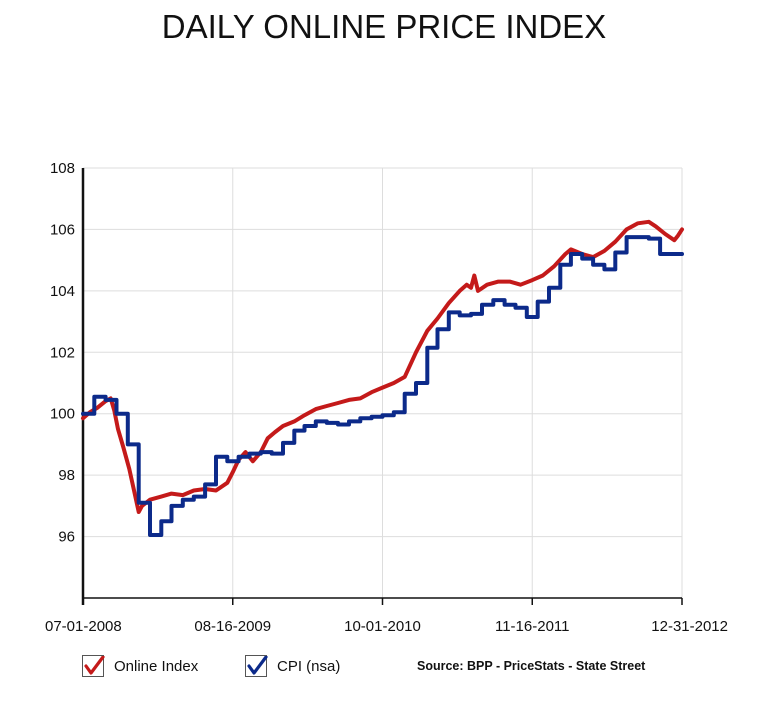 The width and height of the screenshot is (768, 713). Describe the element at coordinates (62, 168) in the screenshot. I see `y-tick-label: 108` at that location.